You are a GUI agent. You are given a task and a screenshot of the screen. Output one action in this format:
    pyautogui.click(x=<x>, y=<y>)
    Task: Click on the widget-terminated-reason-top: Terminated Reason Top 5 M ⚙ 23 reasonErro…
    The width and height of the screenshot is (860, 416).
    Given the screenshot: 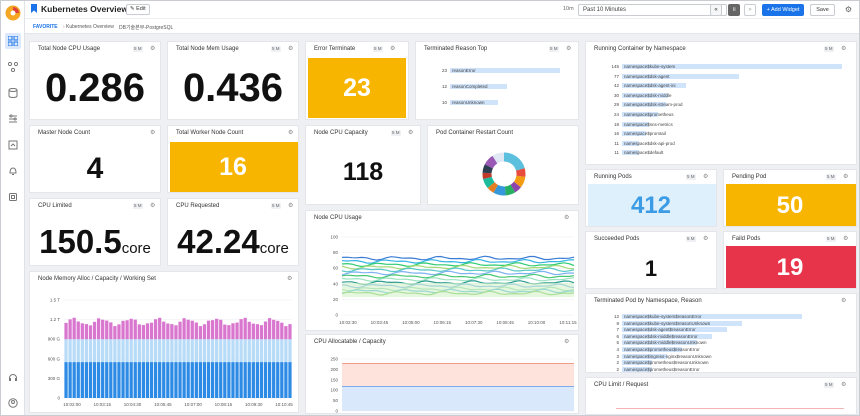 What is the action you would take?
    pyautogui.click(x=497, y=80)
    